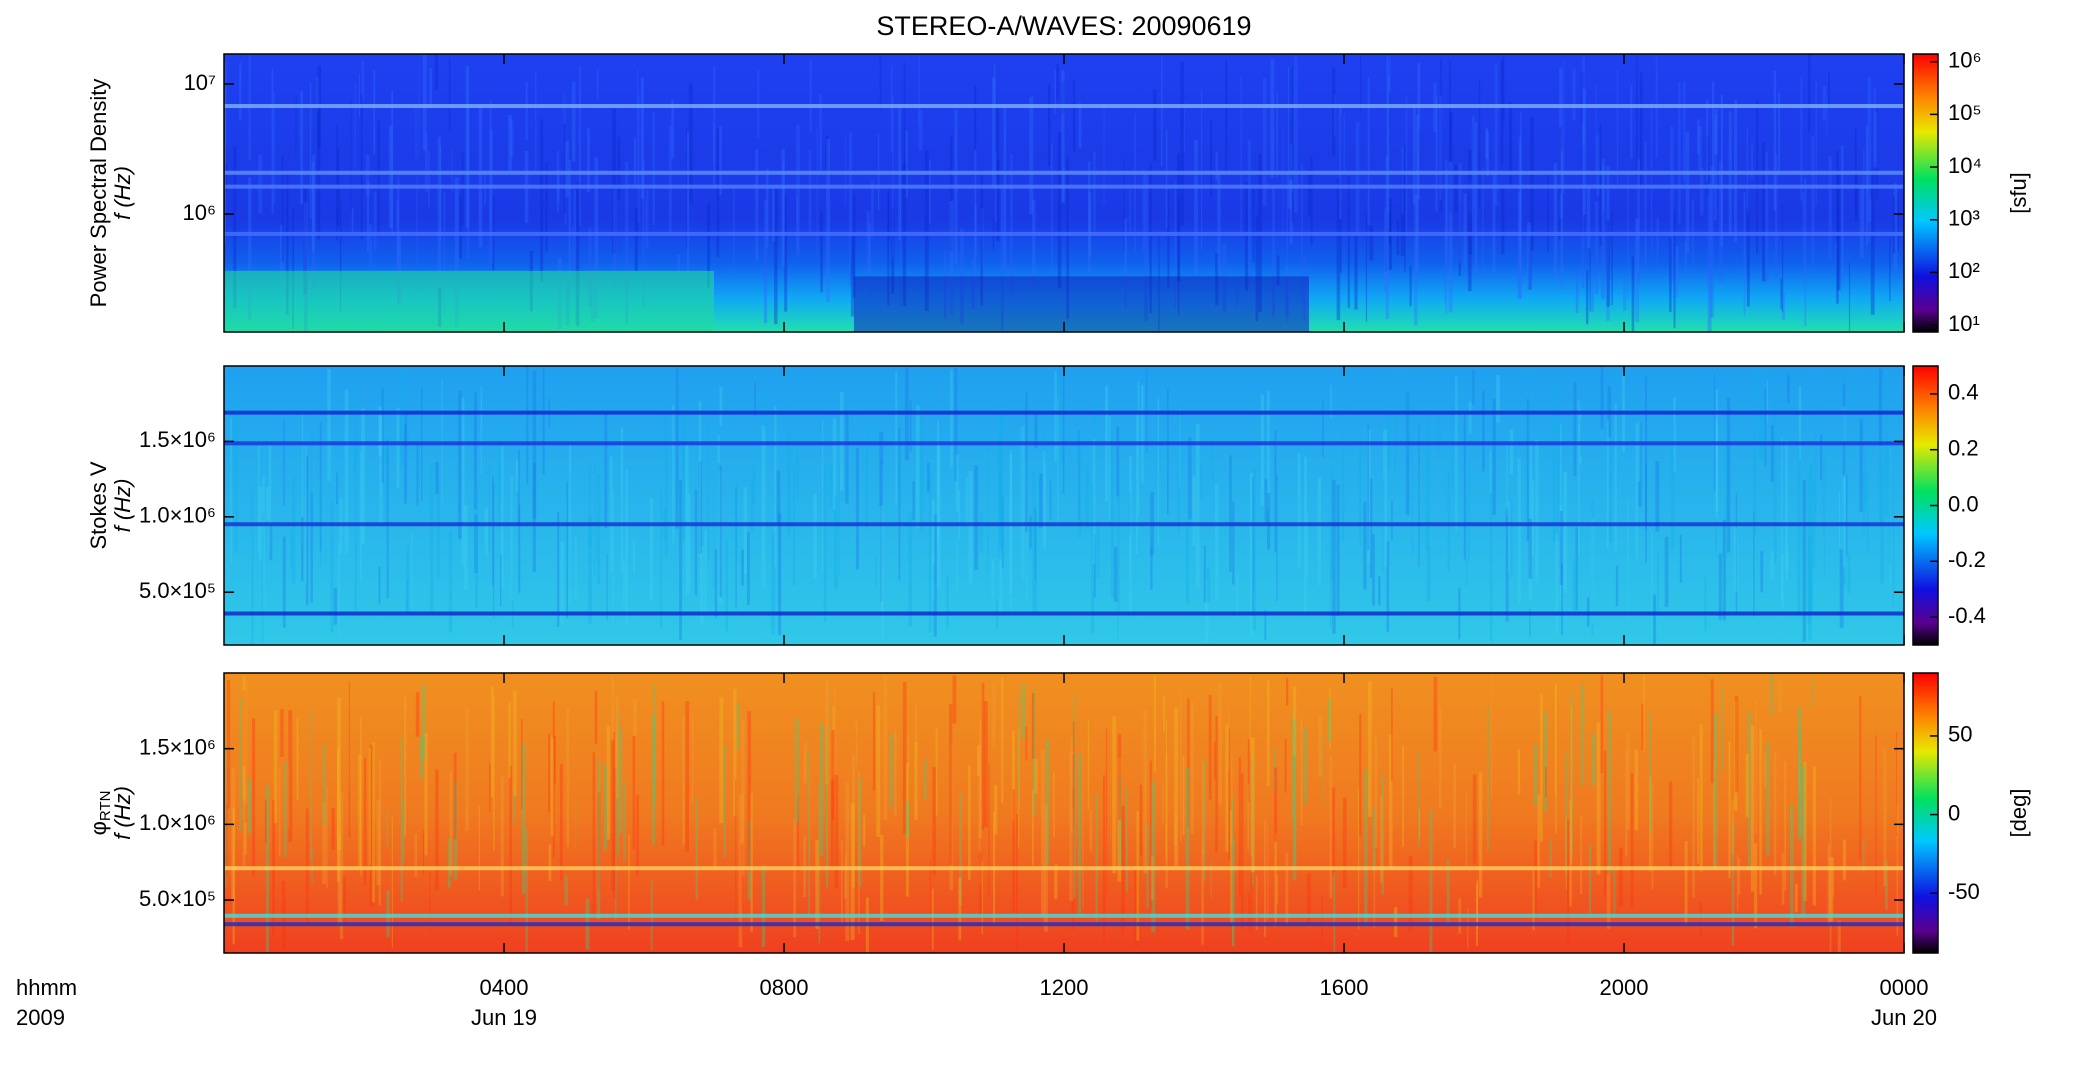  I want to click on colorbar-tick-label: 10⁴, so click(1965, 165).